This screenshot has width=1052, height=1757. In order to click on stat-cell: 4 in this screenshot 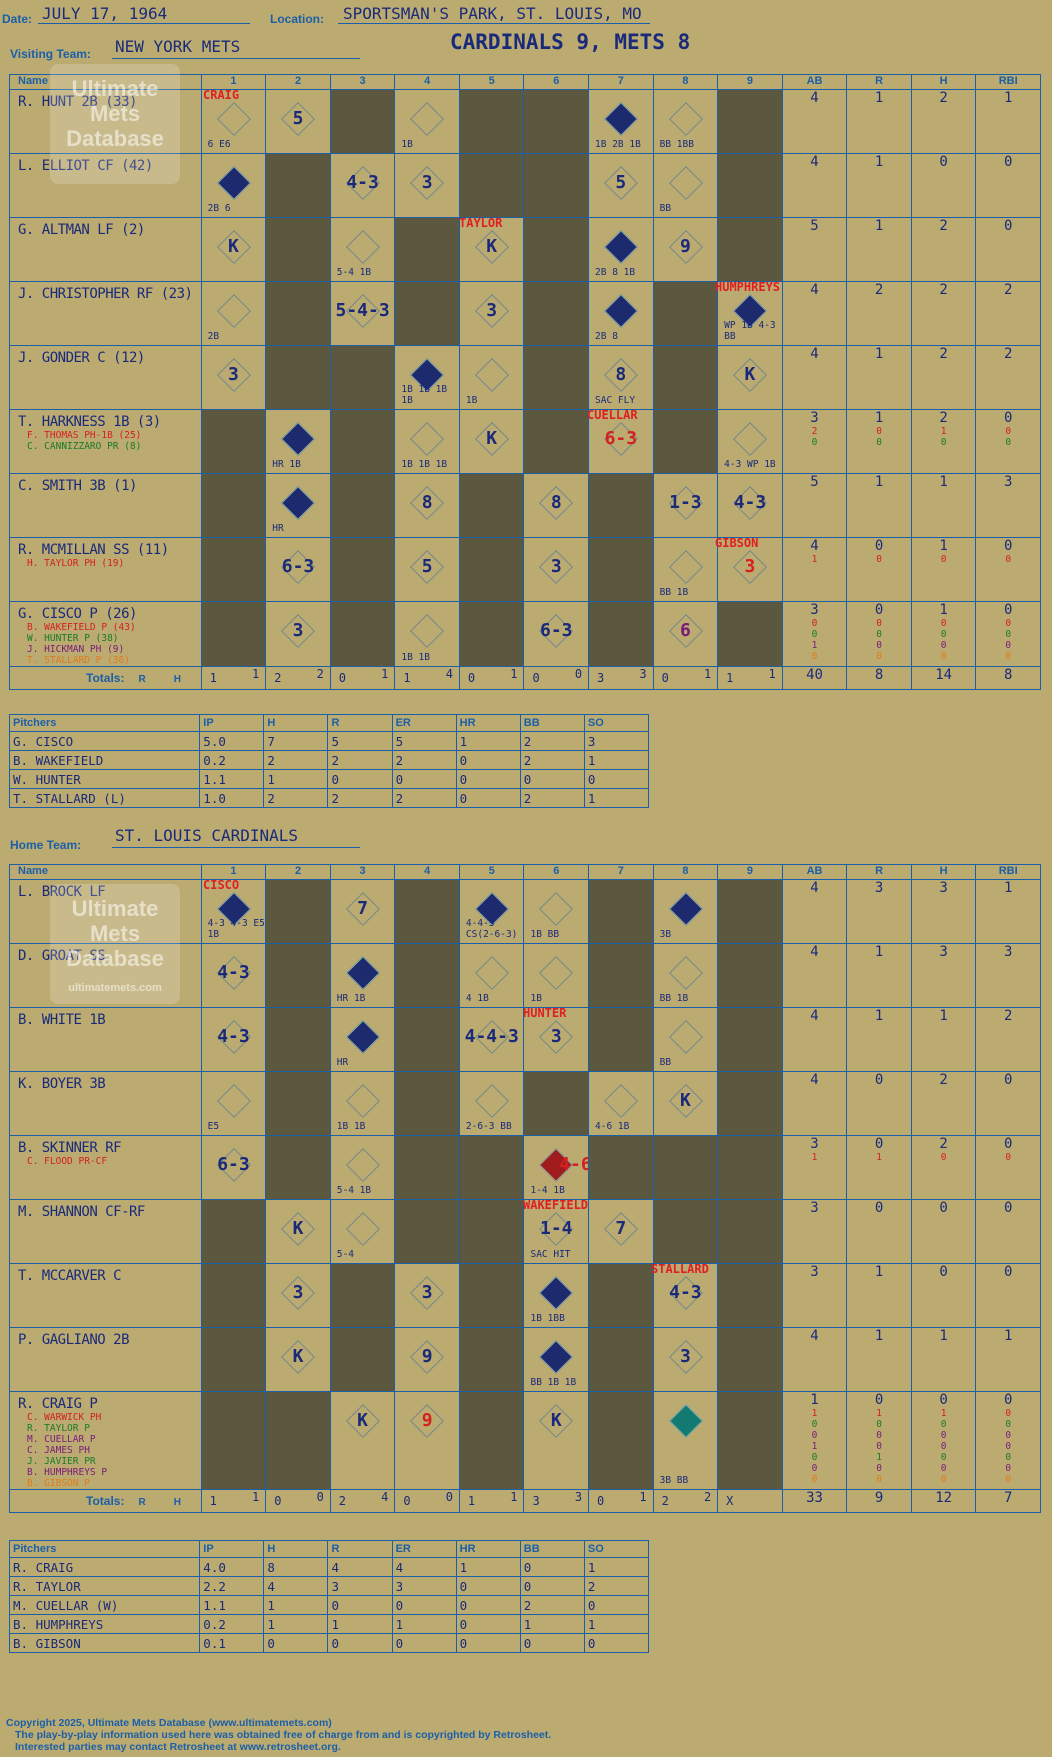, I will do `click(814, 121)`.